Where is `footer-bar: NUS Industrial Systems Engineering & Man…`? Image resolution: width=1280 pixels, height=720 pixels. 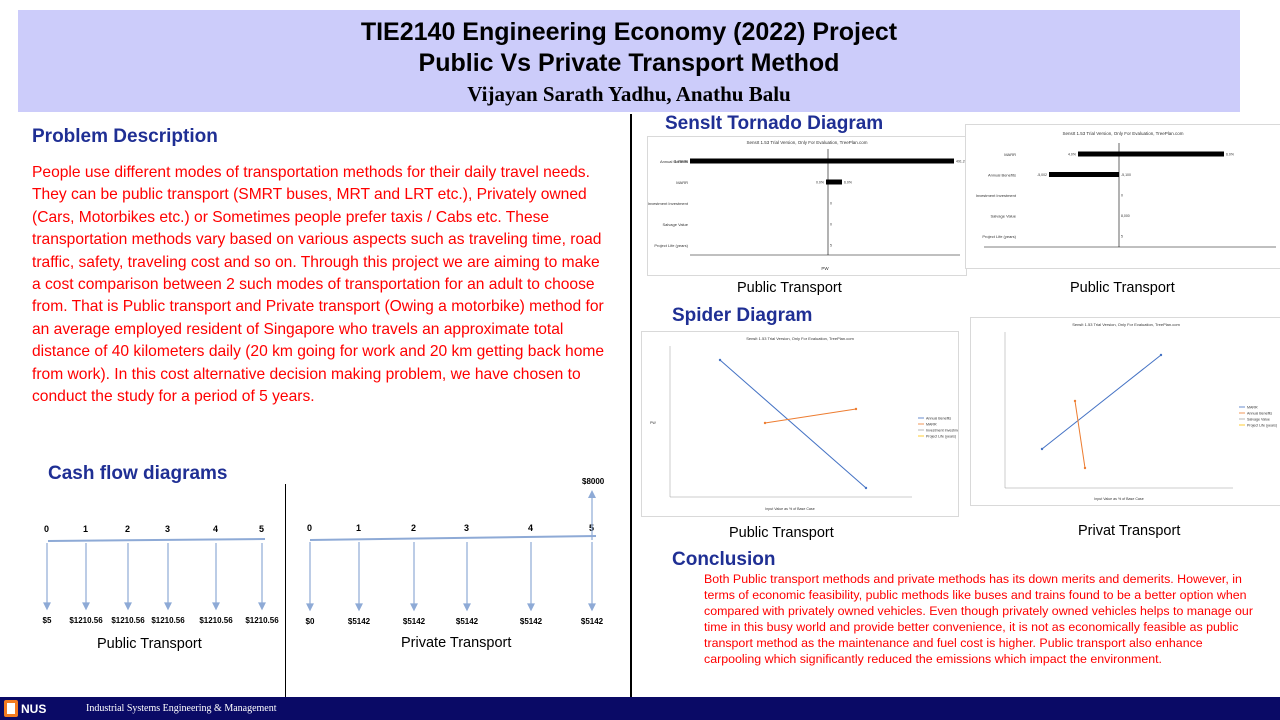
footer-bar: NUS Industrial Systems Engineering & Man… is located at coordinates (640, 708).